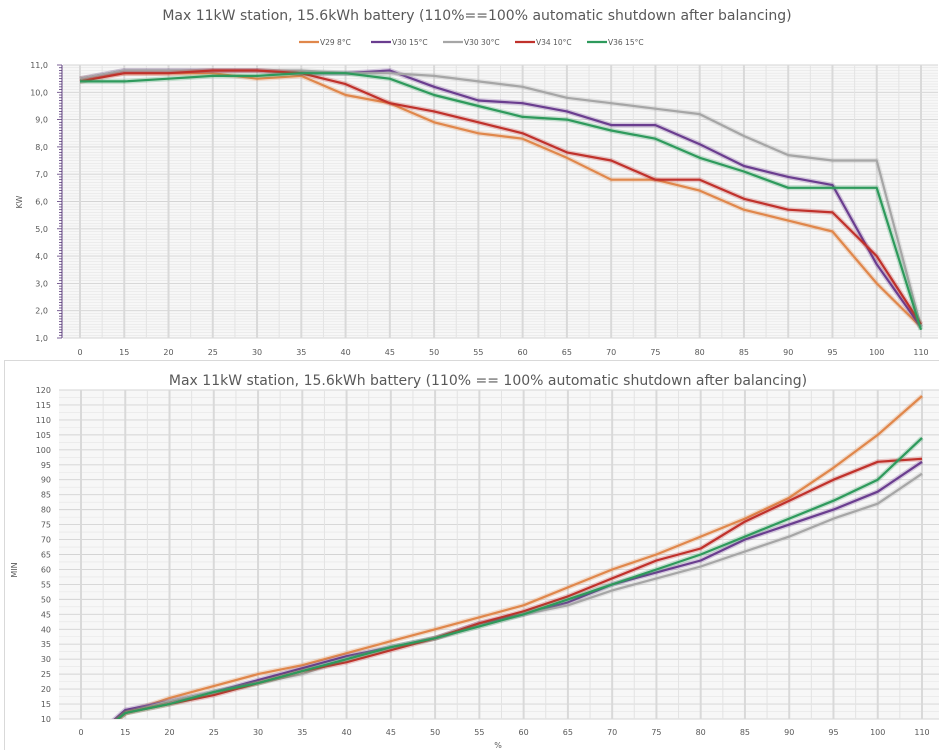 Image resolution: width=939 pixels, height=755 pixels. Describe the element at coordinates (46, 599) in the screenshot. I see `y-tick-label: 50` at that location.